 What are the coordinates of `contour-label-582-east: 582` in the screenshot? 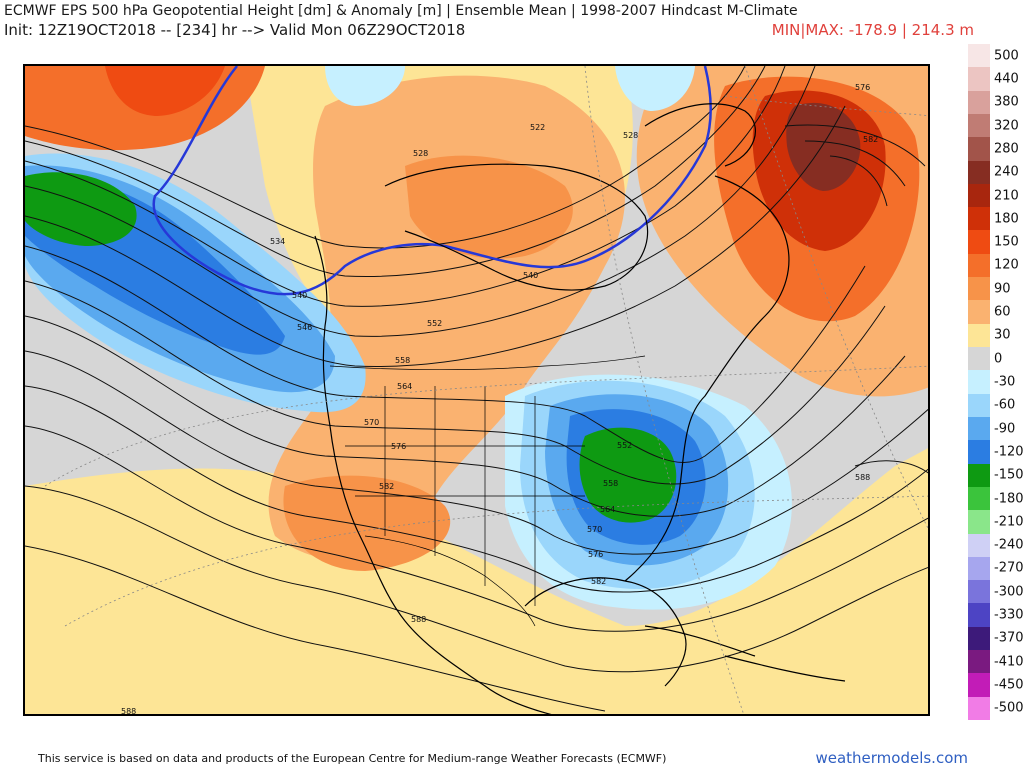 It's located at (598, 581).